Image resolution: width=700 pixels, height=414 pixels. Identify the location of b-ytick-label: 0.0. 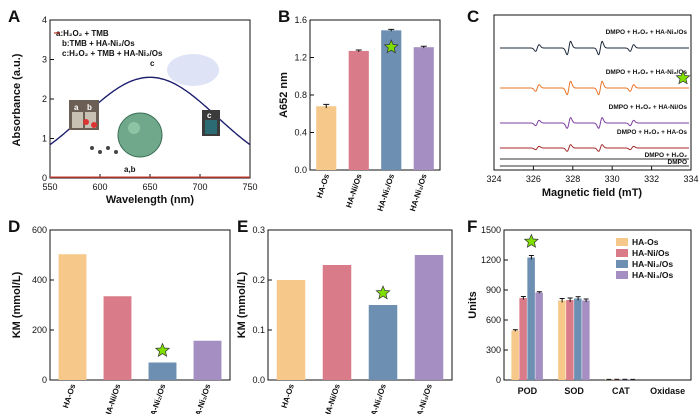
(300, 170).